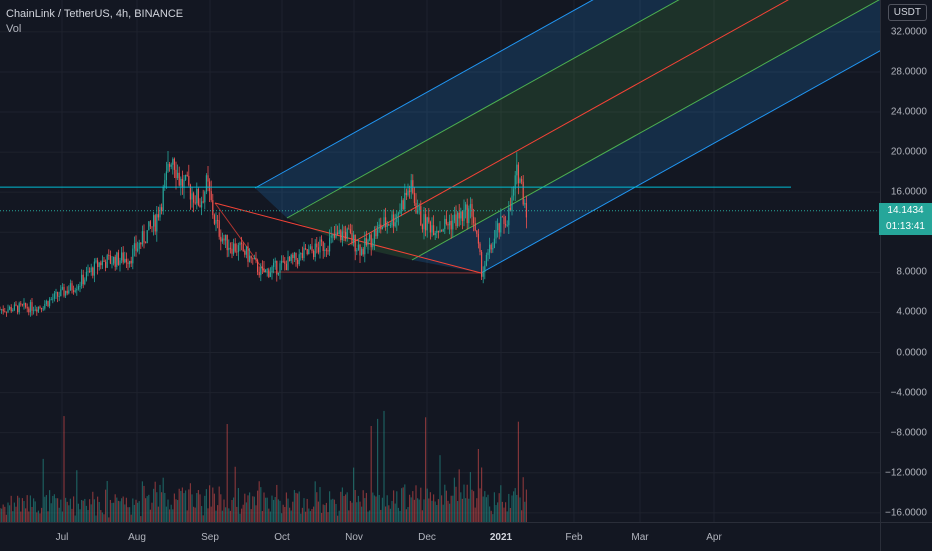 The width and height of the screenshot is (932, 551). Describe the element at coordinates (908, 192) in the screenshot. I see `price-tick-label: 16.0000` at that location.